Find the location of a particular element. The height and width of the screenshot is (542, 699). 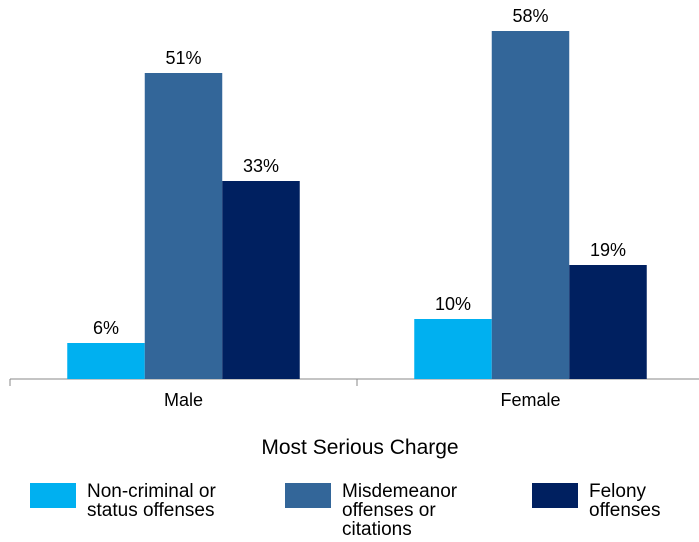

x-axis-label: Most Serious Charge is located at coordinates (359, 447).